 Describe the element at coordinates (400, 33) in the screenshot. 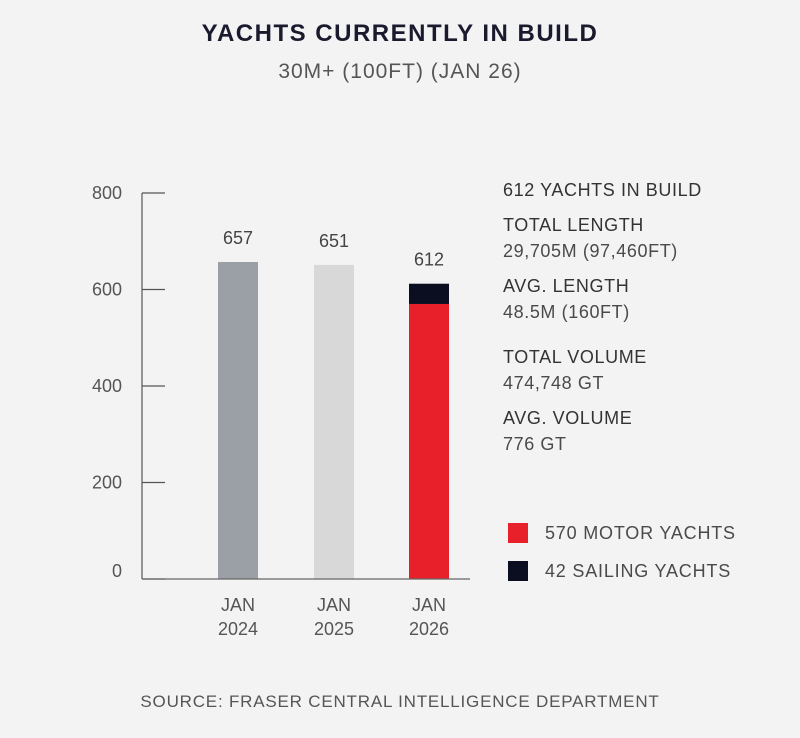

I see `chart-title: YACHTS CURRENTLY IN BUILD` at that location.